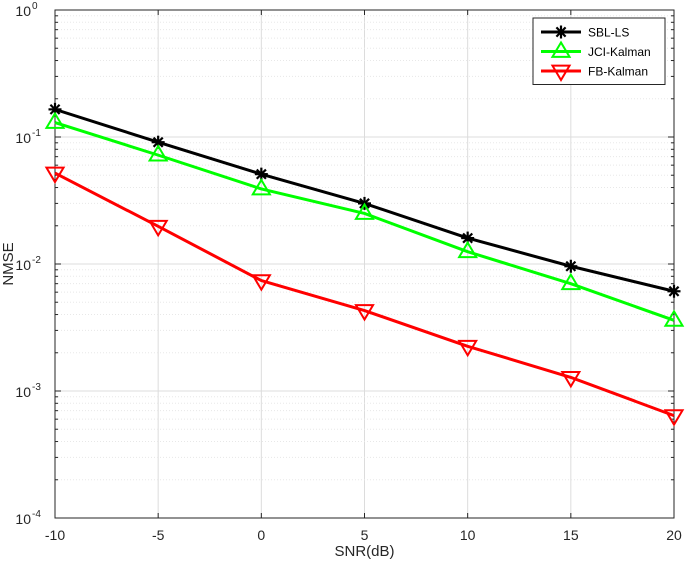  I want to click on y-tick-exponent: -1, so click(36, 133).